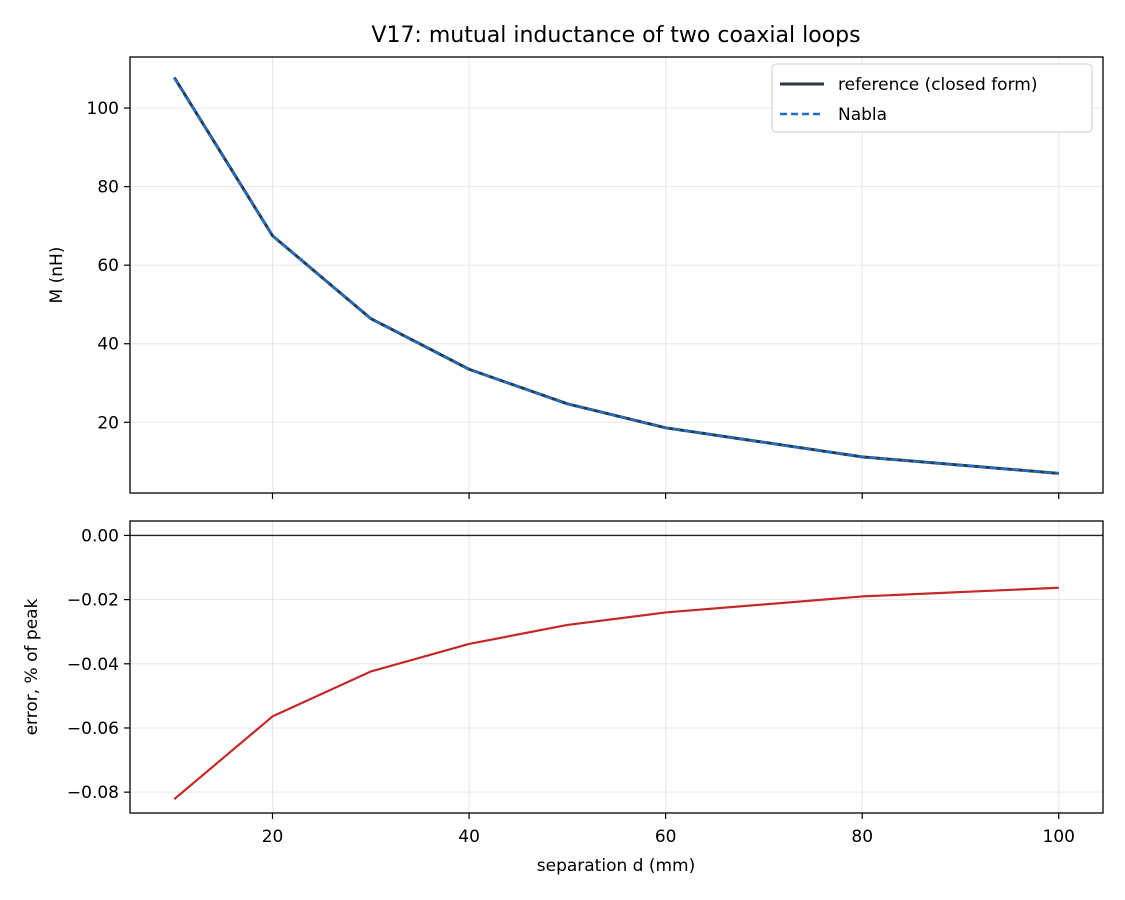 Image resolution: width=1125 pixels, height=900 pixels. What do you see at coordinates (469, 837) in the screenshot?
I see `x-tick-label: 40` at bounding box center [469, 837].